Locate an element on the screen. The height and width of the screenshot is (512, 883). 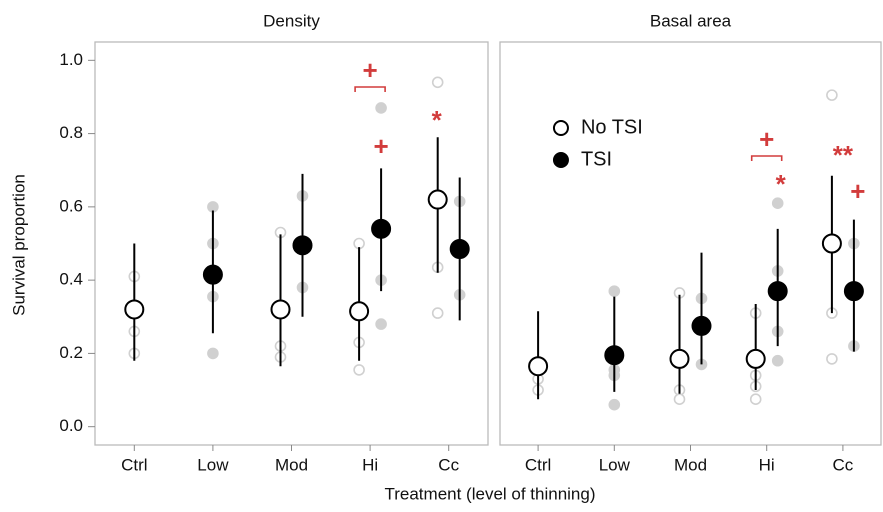
legend-label: TSI is located at coordinates (596, 159).